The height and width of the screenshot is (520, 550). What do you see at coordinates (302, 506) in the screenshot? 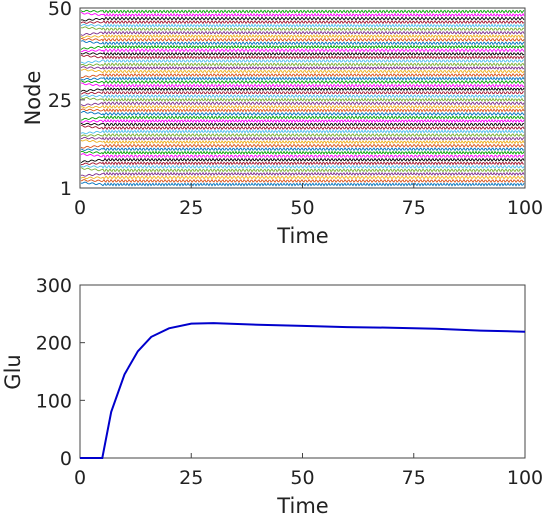
I see `x-axis-label-bottom: Time` at bounding box center [302, 506].